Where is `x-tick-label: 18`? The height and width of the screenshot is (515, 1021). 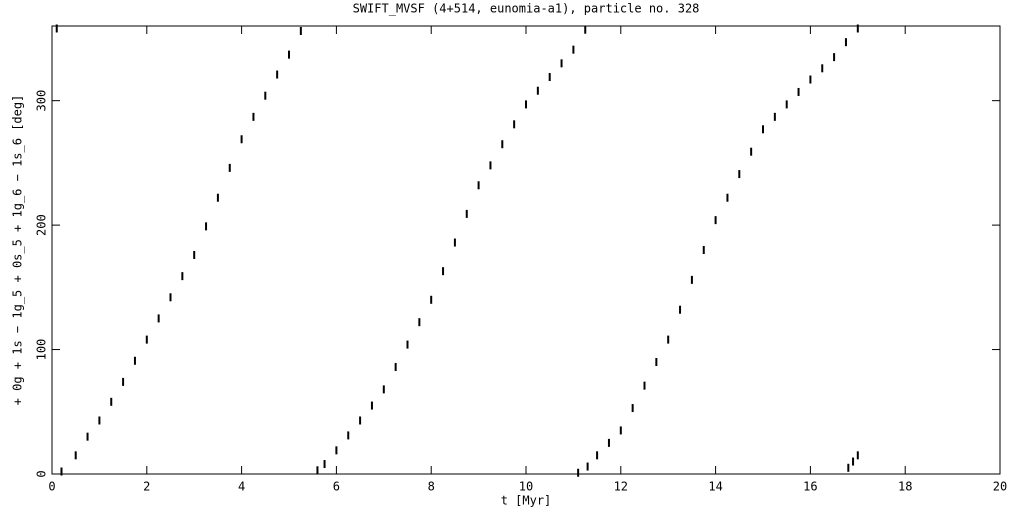
x-tick-label: 18 is located at coordinates (905, 487).